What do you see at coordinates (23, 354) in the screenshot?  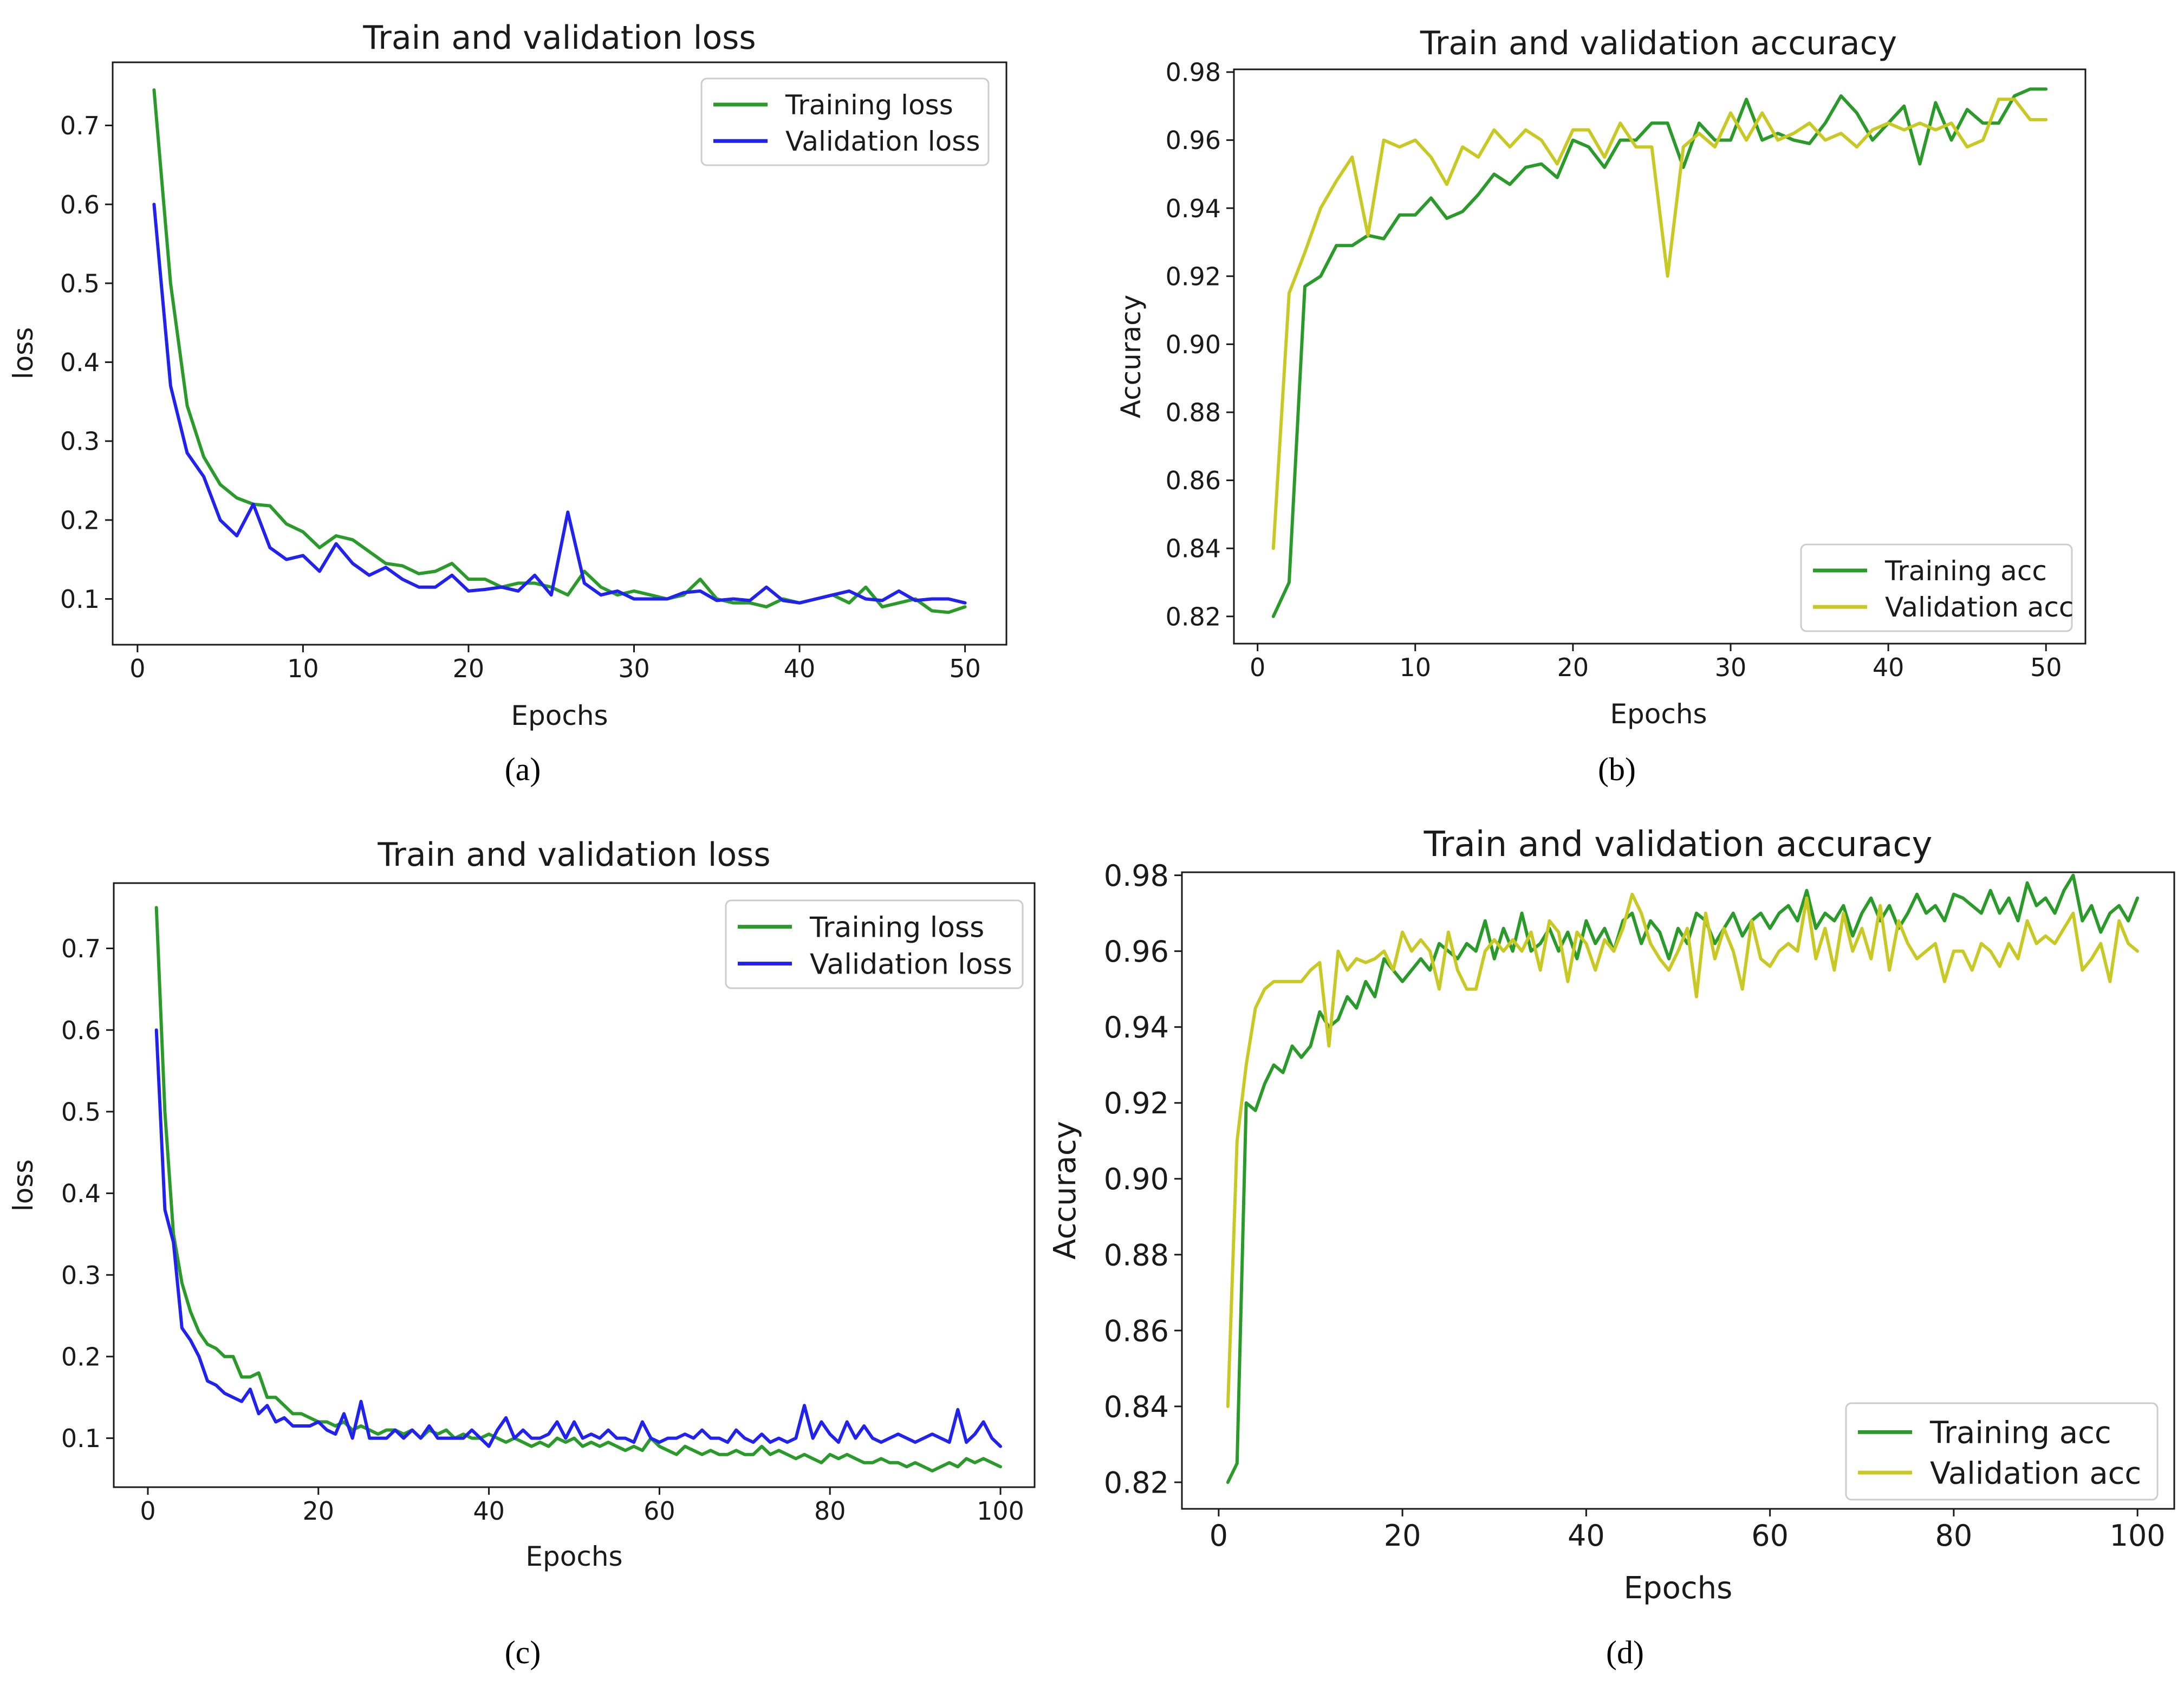 I see `y-axis-label-a: loss` at bounding box center [23, 354].